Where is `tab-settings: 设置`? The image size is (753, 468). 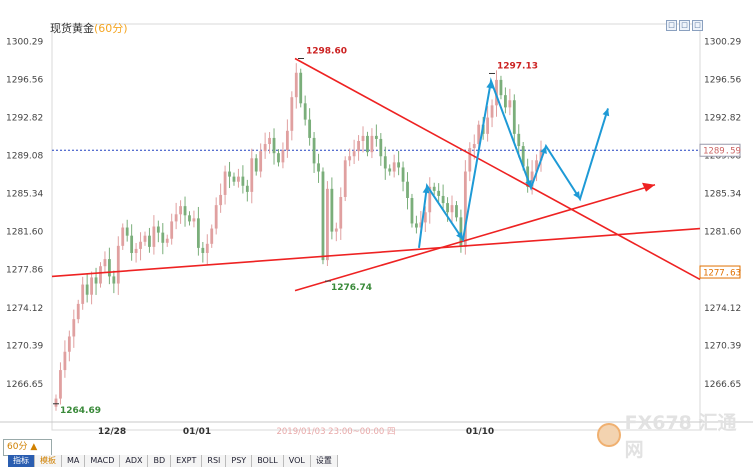
tab-settings: 设置 is located at coordinates (324, 461).